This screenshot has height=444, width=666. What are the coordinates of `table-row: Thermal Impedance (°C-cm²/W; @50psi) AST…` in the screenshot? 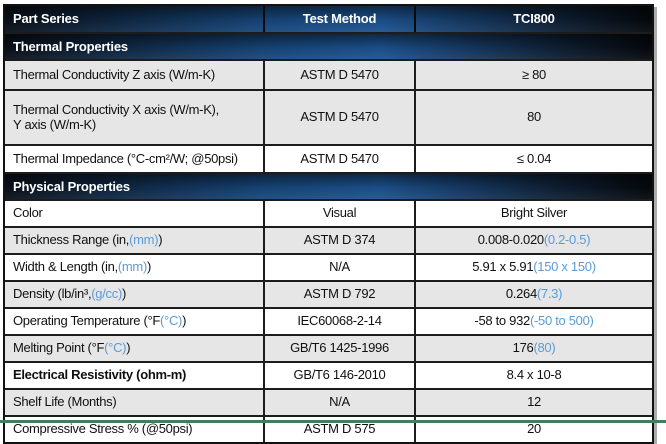 It's located at (328, 158).